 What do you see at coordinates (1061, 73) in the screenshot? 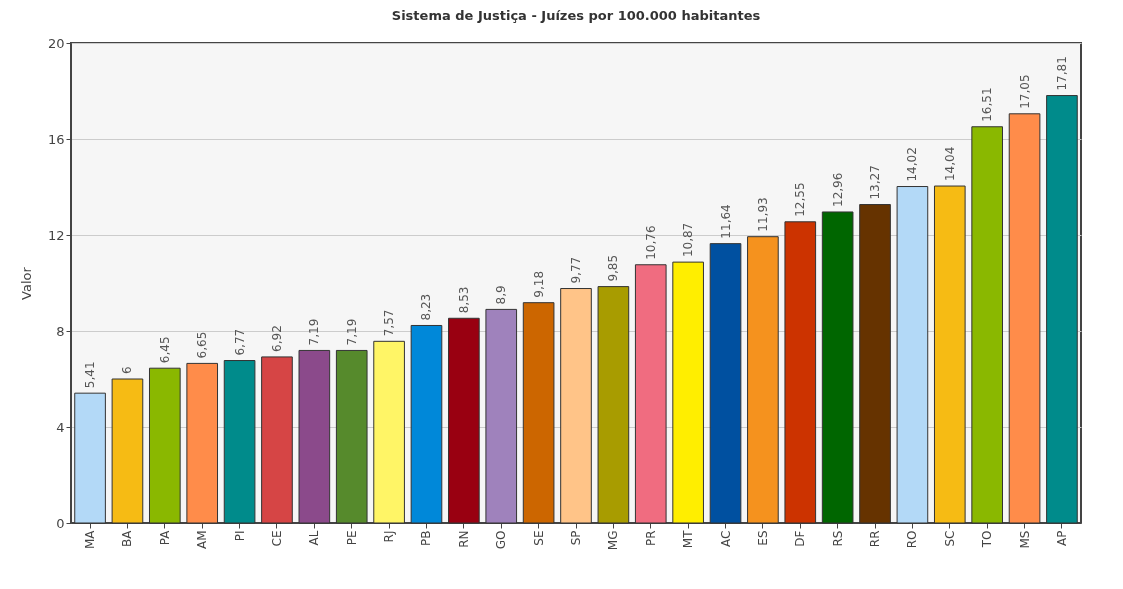
I see `data-label: 17,81` at bounding box center [1061, 73].